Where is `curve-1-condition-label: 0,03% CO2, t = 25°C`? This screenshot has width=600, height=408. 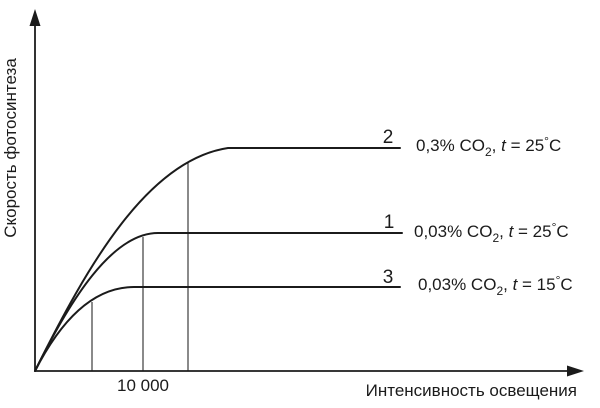 curve-1-condition-label: 0,03% CO2, t = 25°C is located at coordinates (491, 232).